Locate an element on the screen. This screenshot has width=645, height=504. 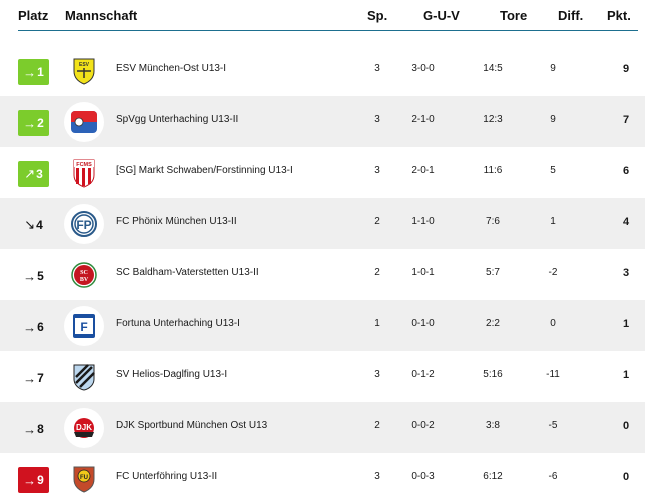
svg-text: FU is located at coordinates (84, 478).